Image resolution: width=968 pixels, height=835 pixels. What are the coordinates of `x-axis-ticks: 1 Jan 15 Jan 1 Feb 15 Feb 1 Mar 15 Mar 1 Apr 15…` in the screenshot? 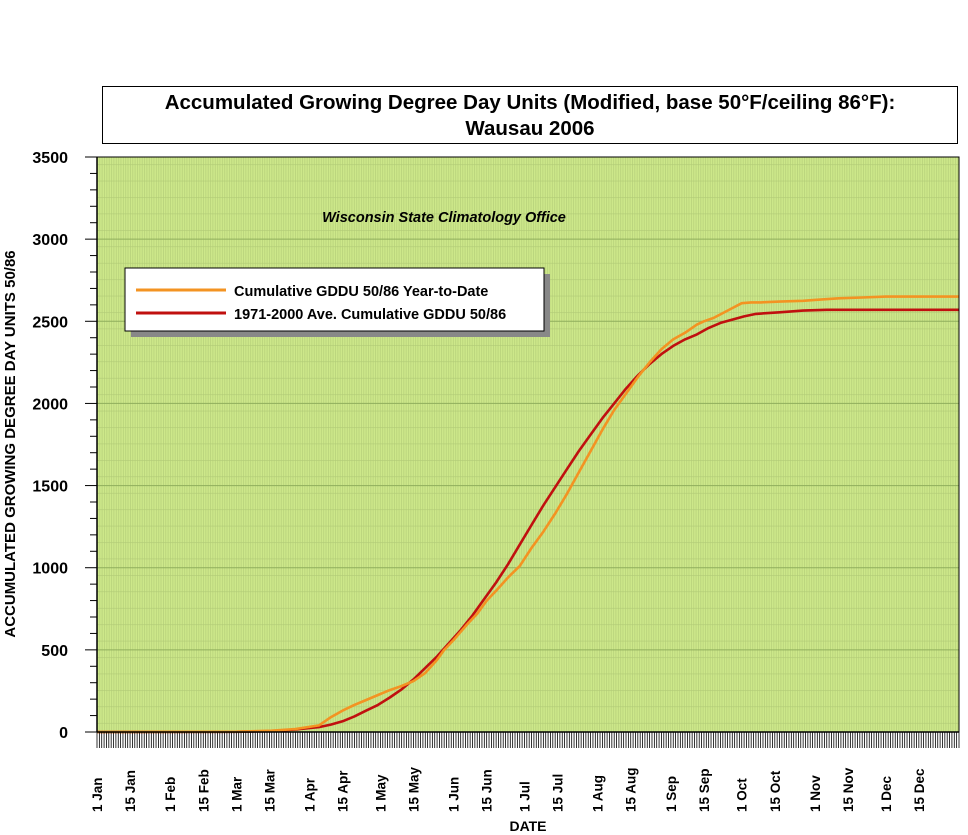 It's located at (525, 772).